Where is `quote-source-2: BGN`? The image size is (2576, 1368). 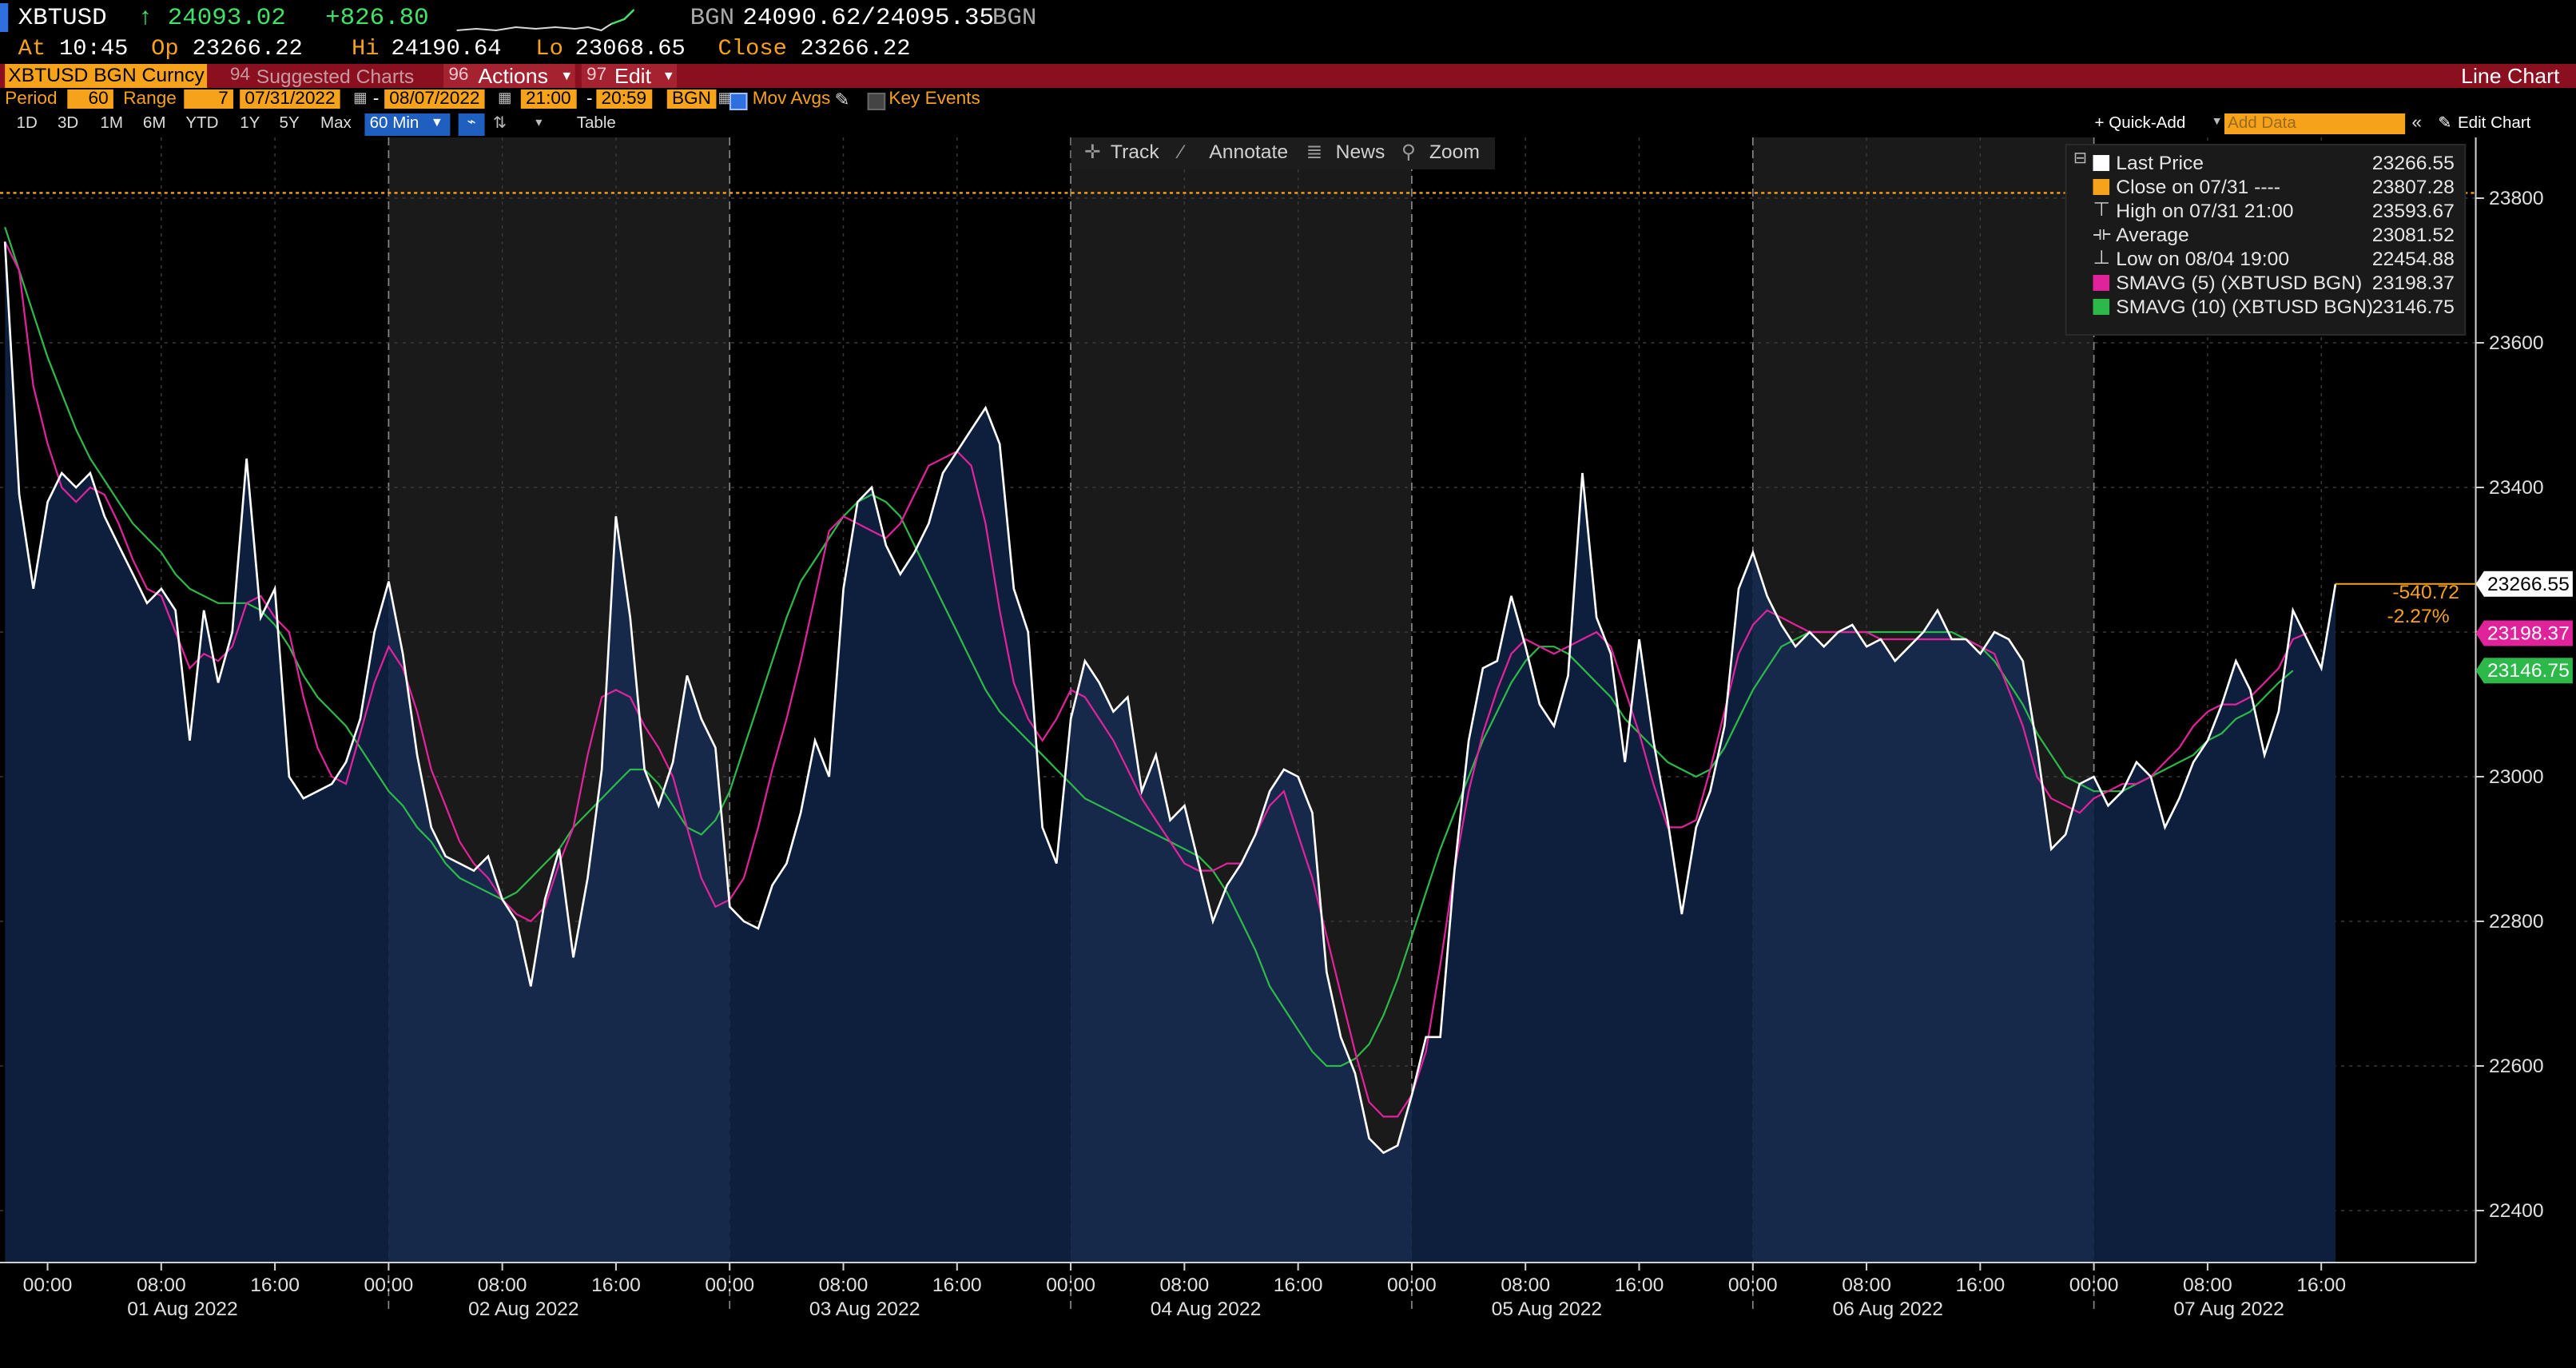 quote-source-2: BGN is located at coordinates (1014, 18).